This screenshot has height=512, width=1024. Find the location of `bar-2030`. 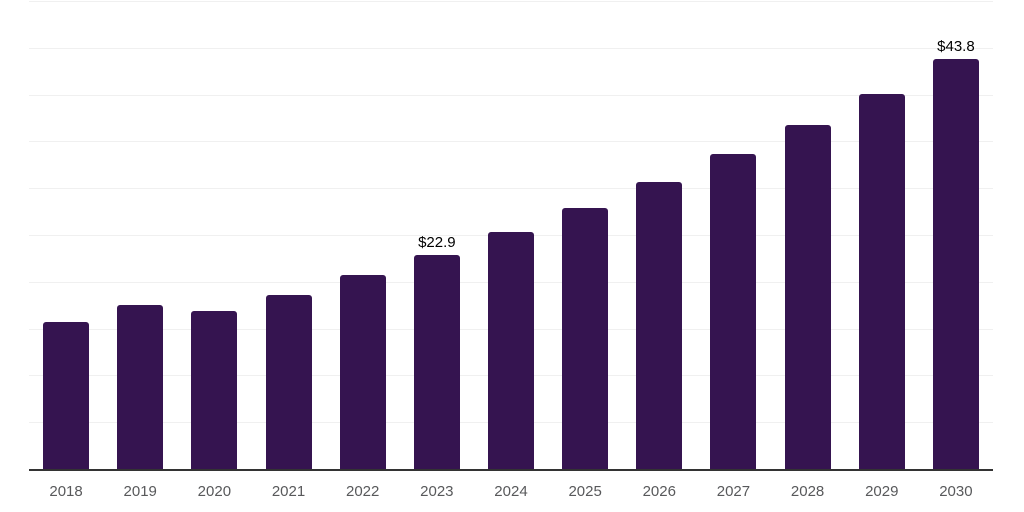

bar-2030 is located at coordinates (955, 264).